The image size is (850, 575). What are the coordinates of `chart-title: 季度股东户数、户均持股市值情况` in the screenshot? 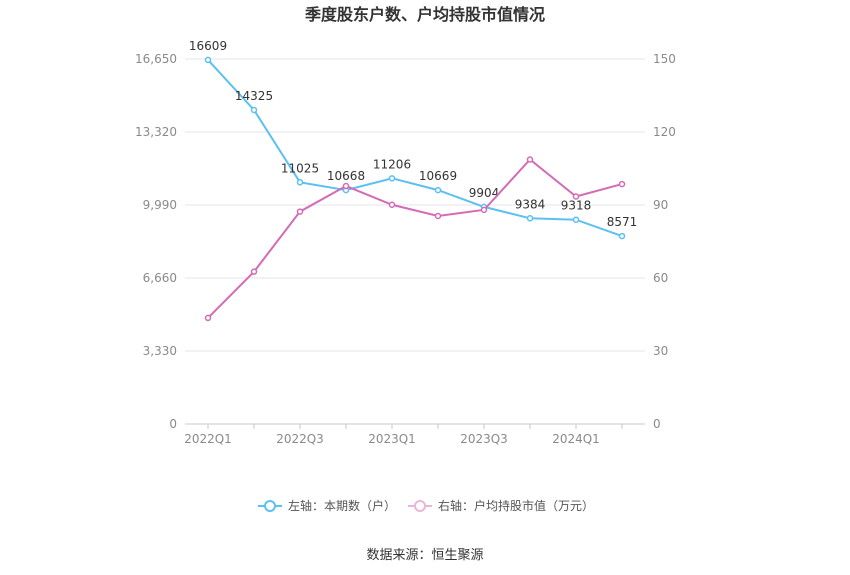 It's located at (424, 14).